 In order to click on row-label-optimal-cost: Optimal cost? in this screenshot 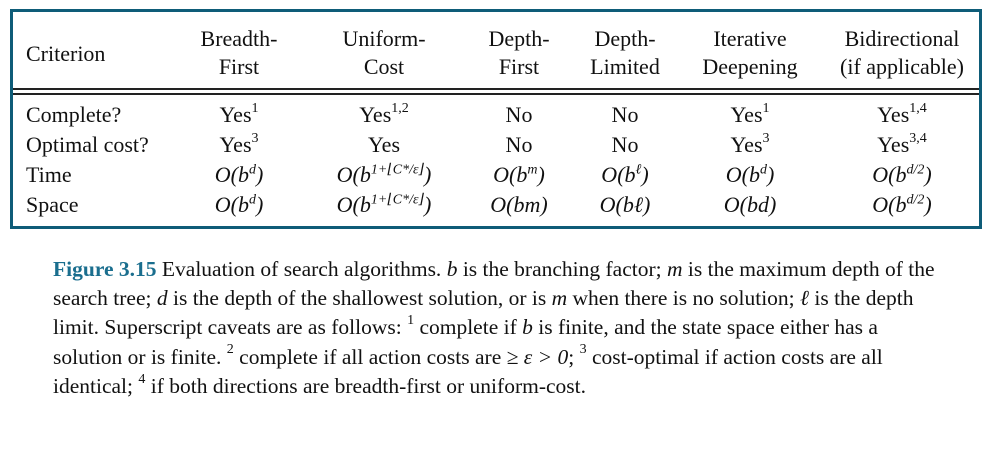, I will do `click(87, 144)`.